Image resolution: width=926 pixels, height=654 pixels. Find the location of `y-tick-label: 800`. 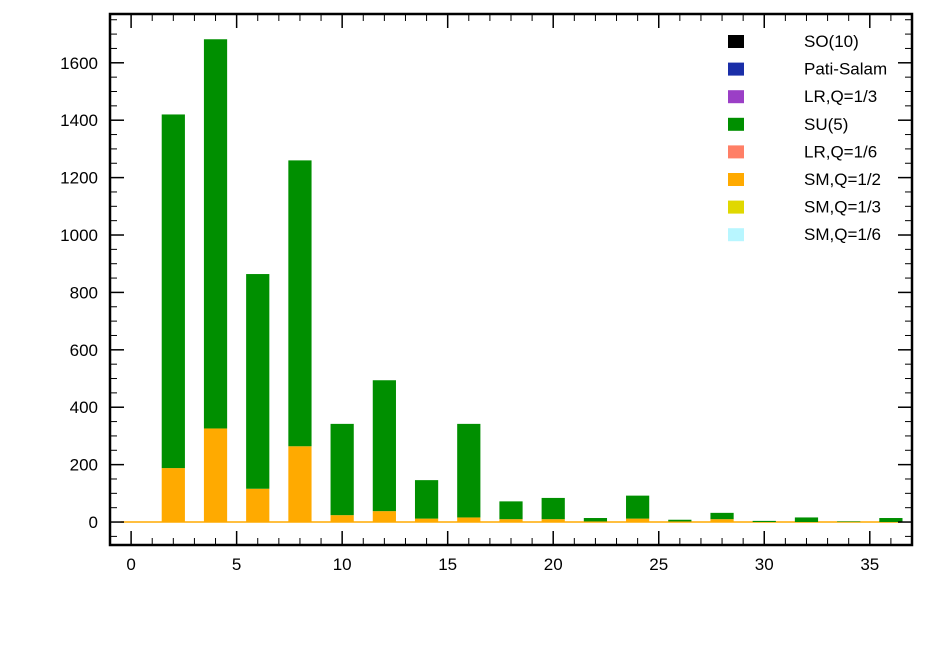

y-tick-label: 800 is located at coordinates (84, 292).